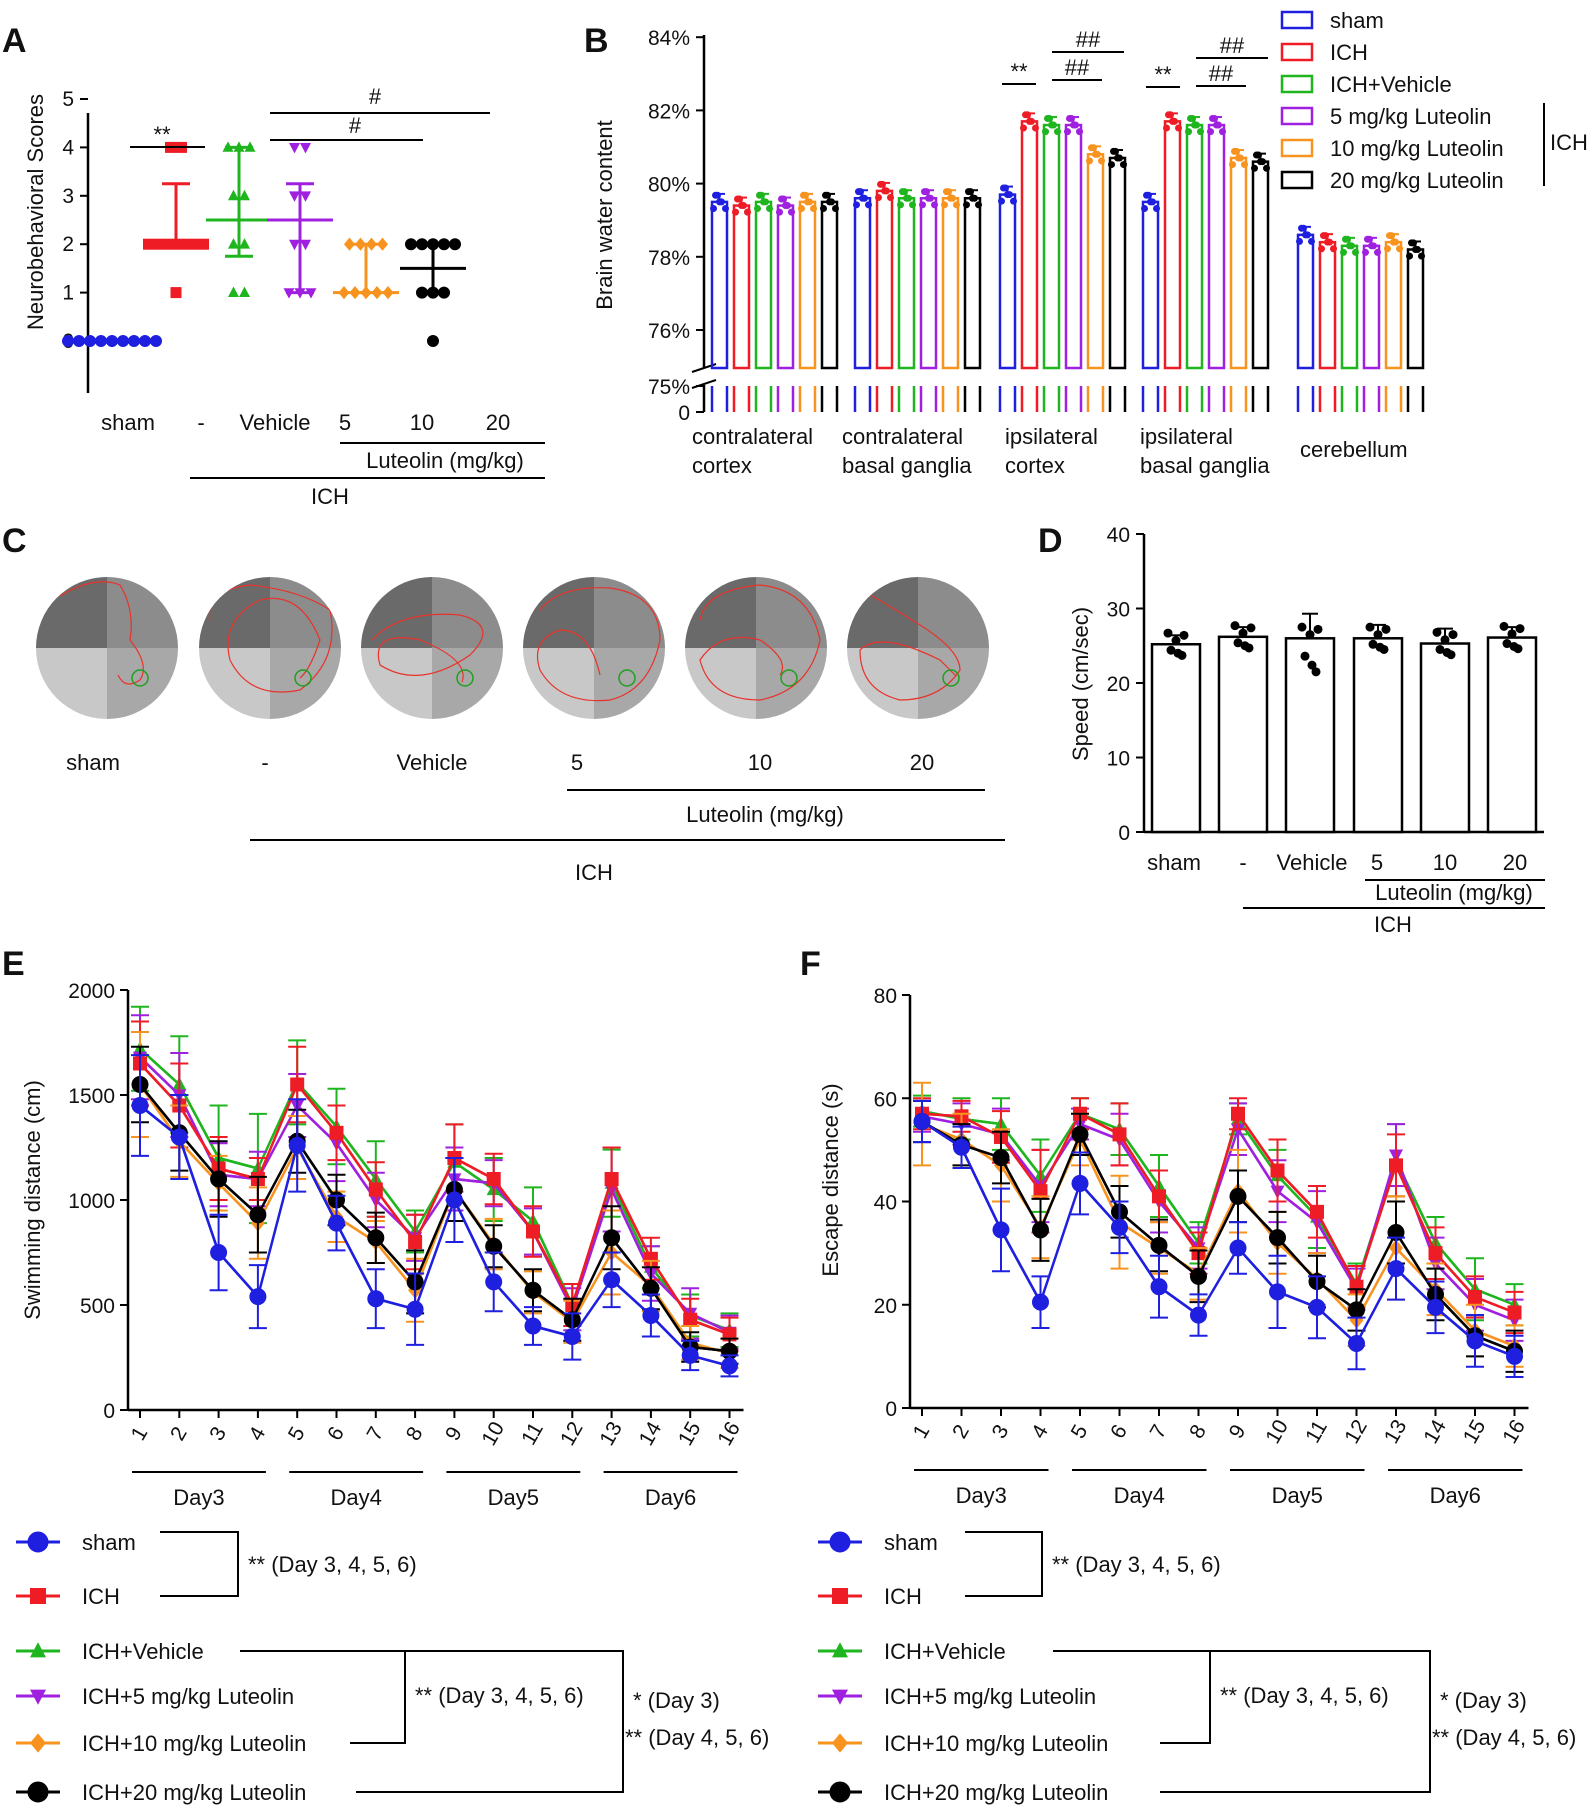  I want to click on panel-e-xtick-label: 6, so click(336, 1434).